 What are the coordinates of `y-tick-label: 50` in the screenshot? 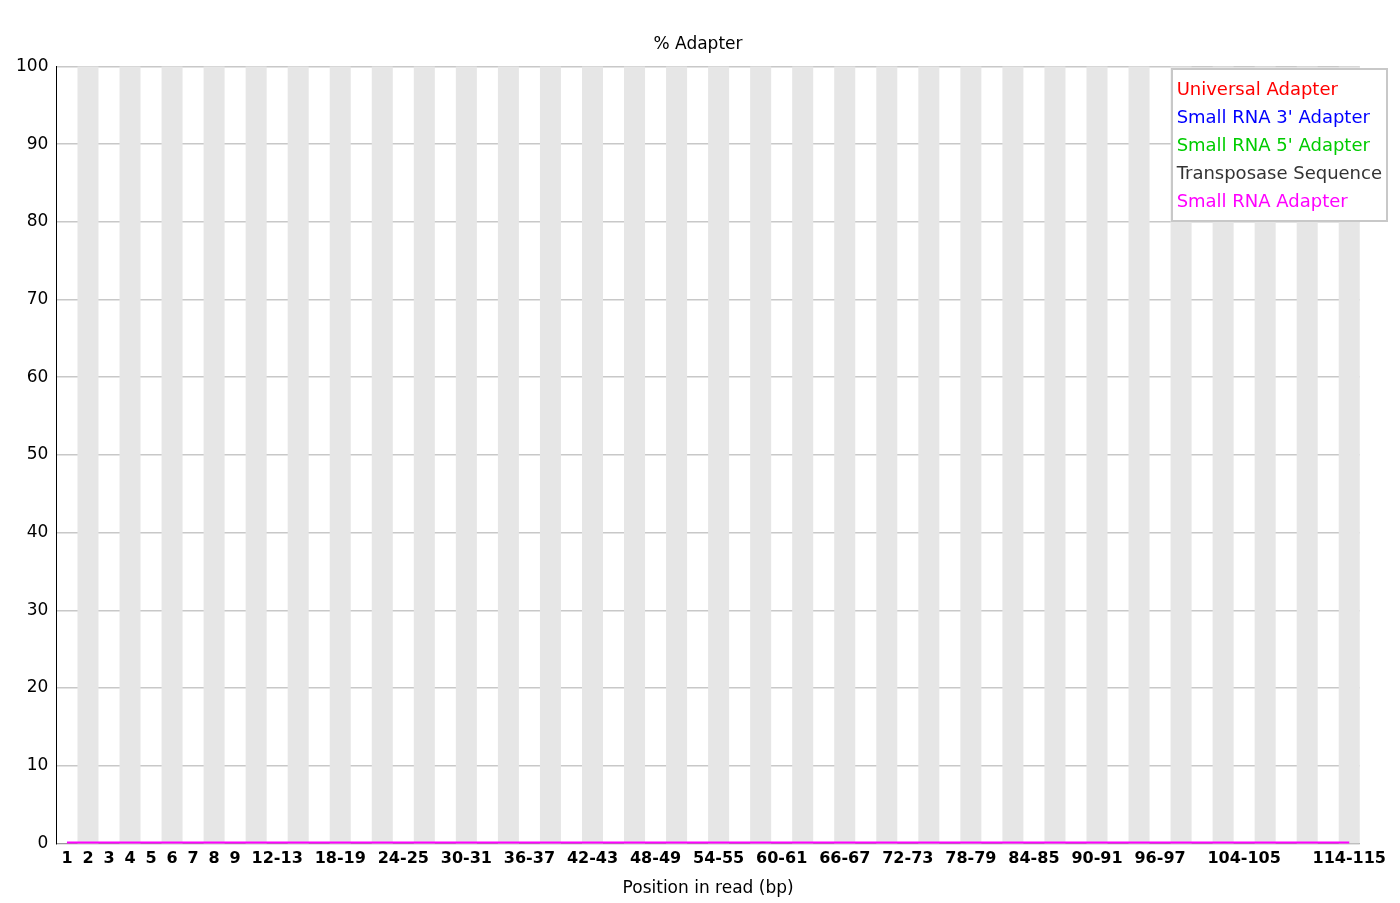 It's located at (37, 453).